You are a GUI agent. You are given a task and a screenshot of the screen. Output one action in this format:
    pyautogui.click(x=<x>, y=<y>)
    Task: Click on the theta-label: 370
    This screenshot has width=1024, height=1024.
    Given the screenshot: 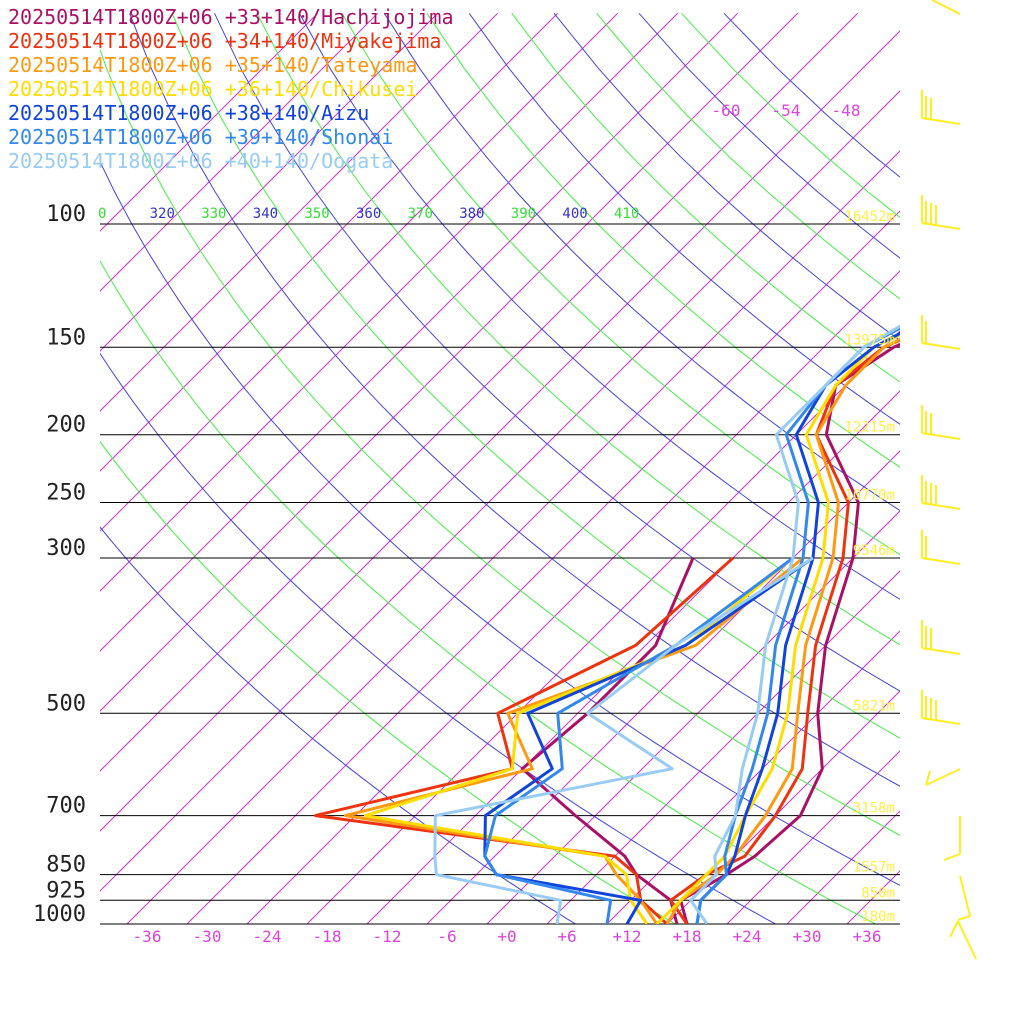 What is the action you would take?
    pyautogui.click(x=420, y=214)
    